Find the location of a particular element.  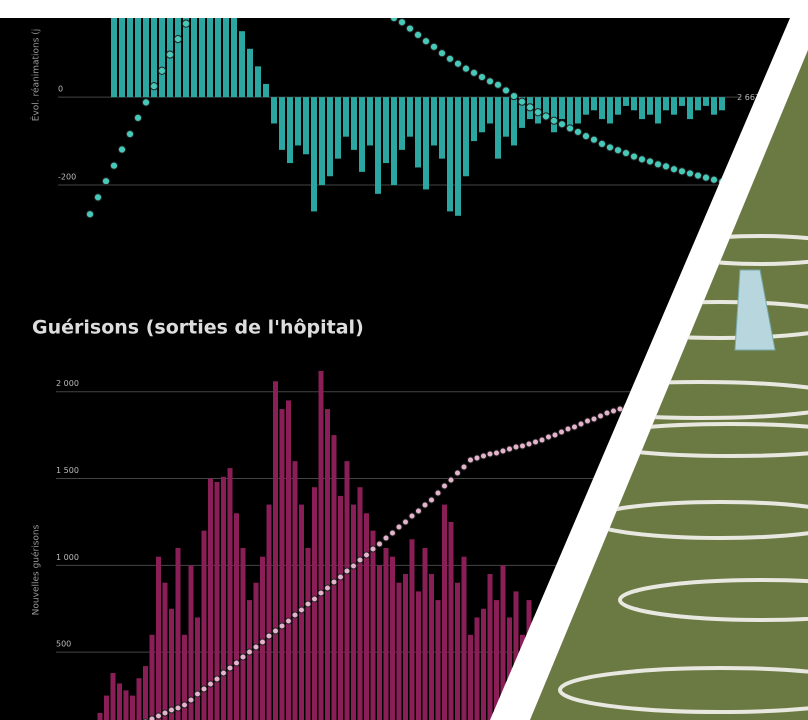

y-tick-label: -200 is located at coordinates (67, 177).